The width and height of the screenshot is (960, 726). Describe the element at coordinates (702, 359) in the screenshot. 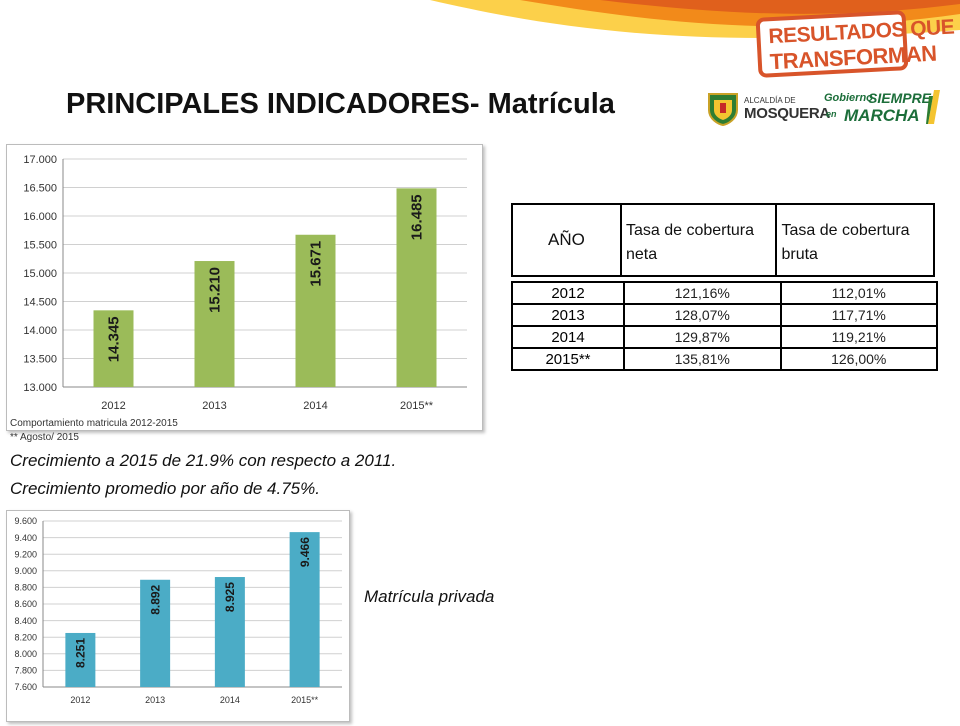

I see `cell-net: 135,81%` at that location.